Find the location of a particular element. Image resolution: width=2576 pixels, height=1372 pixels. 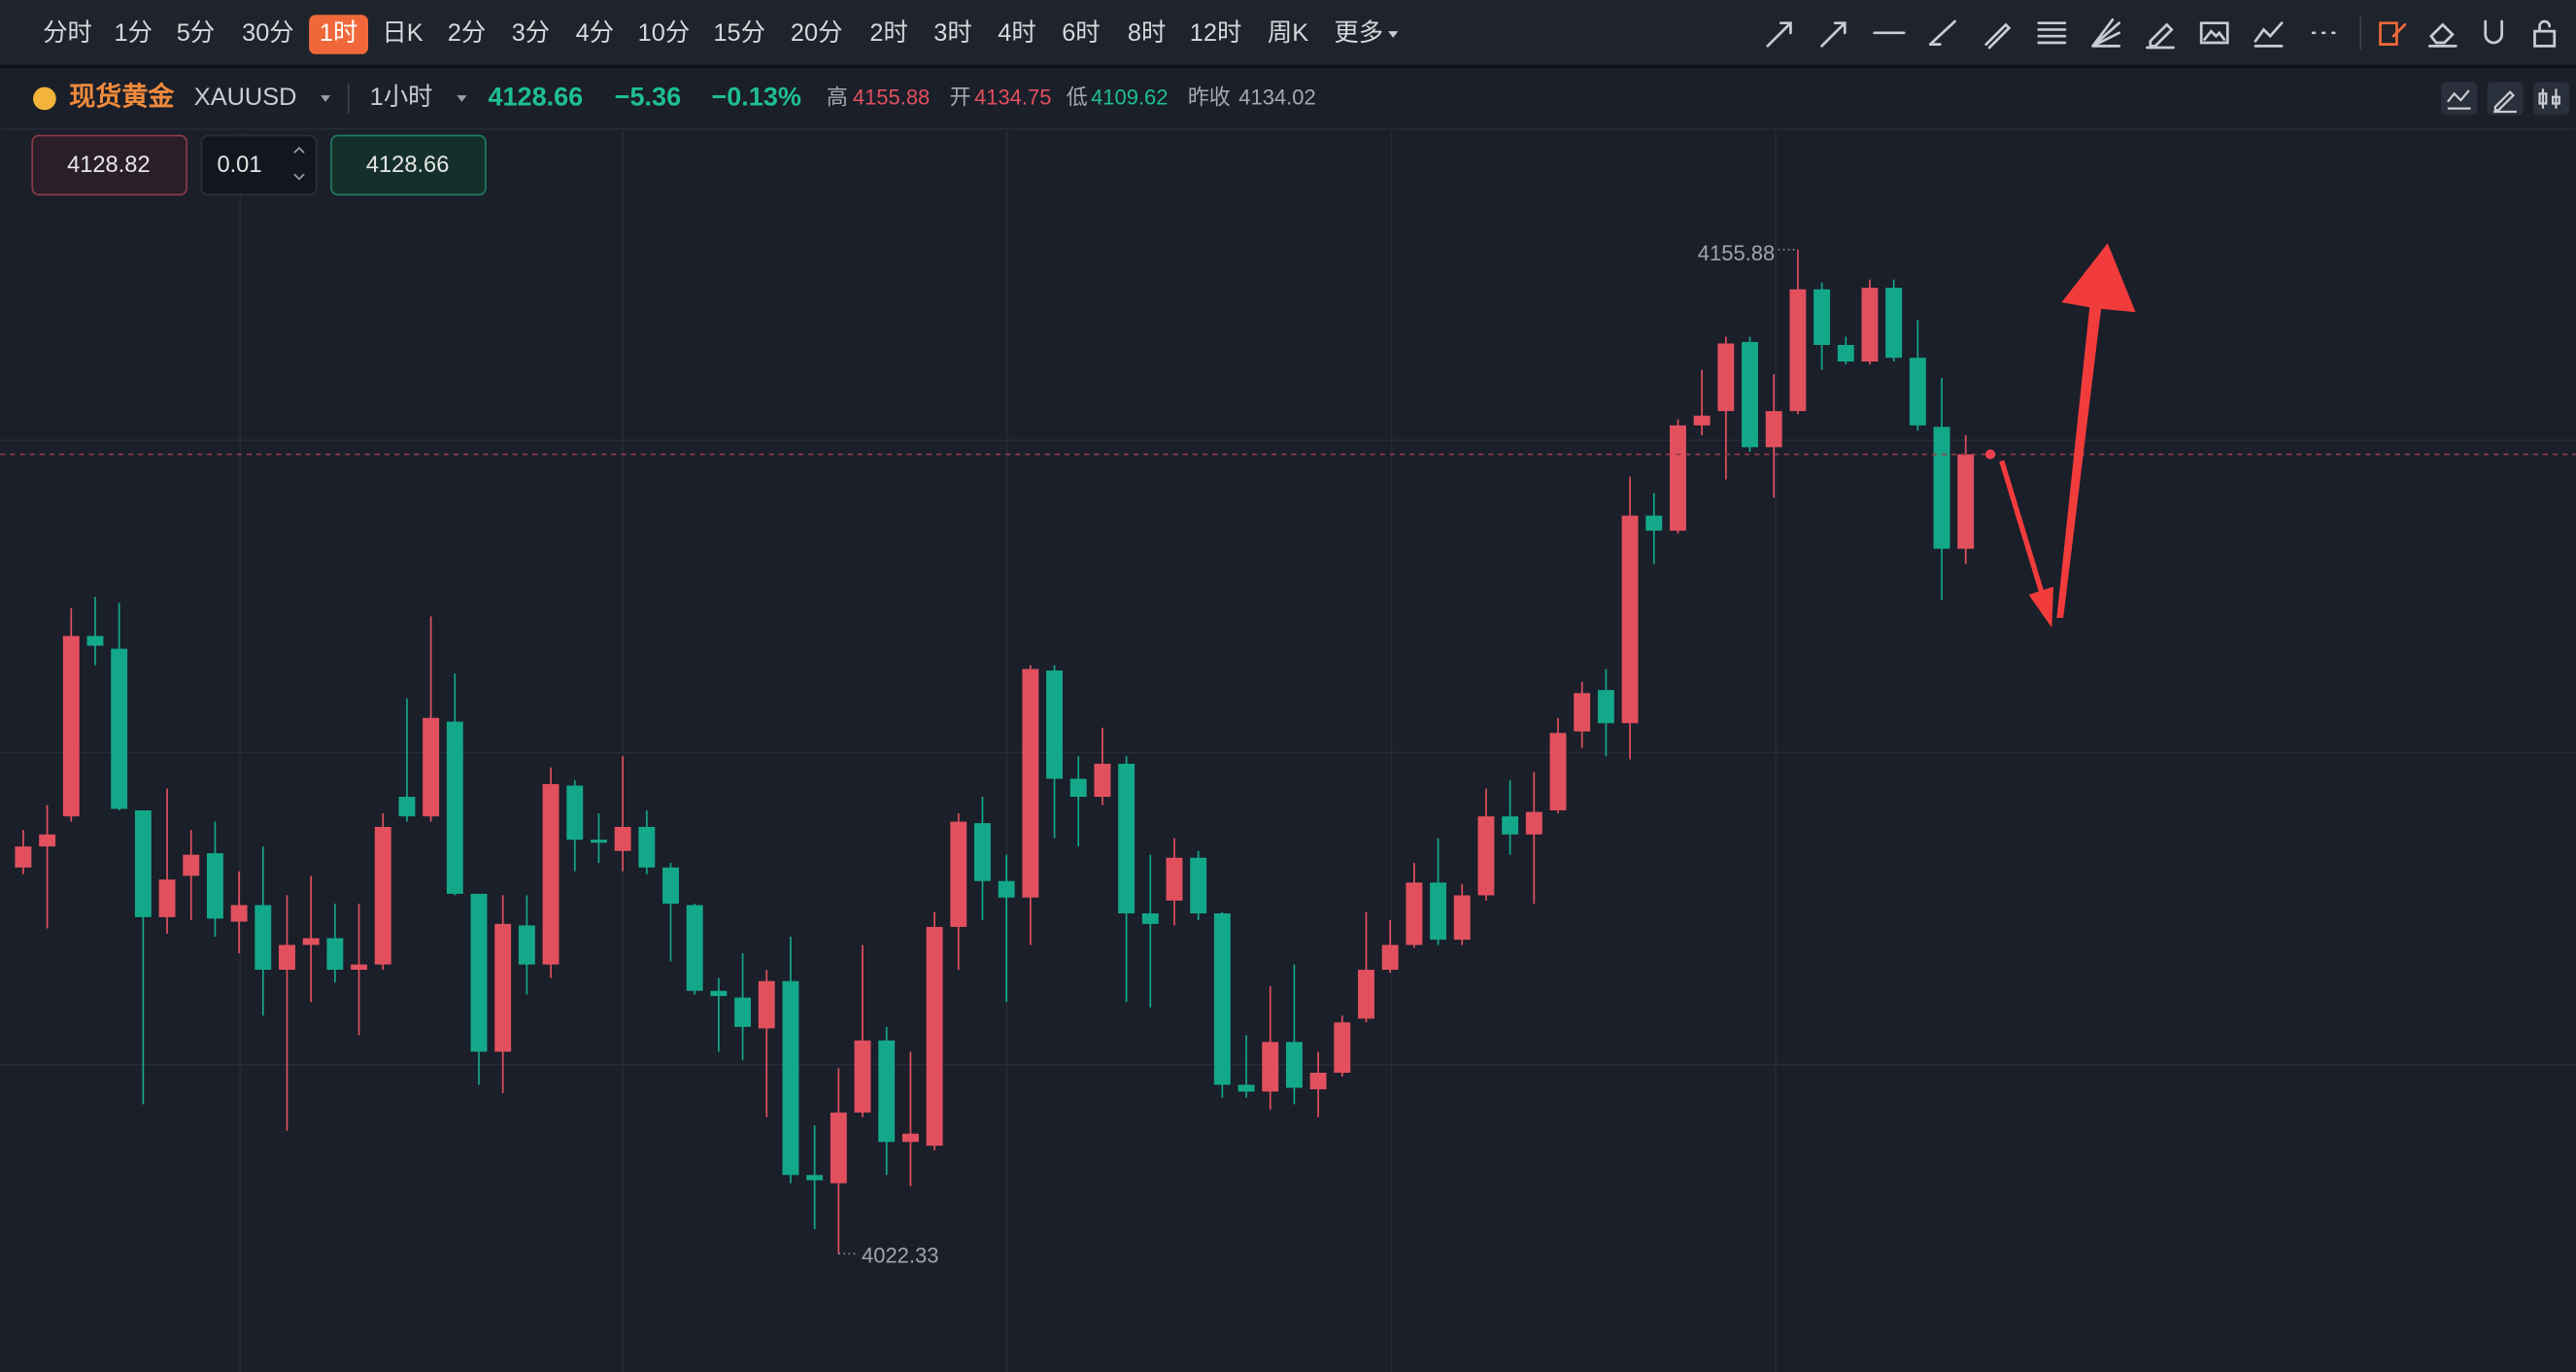

timeframe-tab: 4分 is located at coordinates (595, 33).